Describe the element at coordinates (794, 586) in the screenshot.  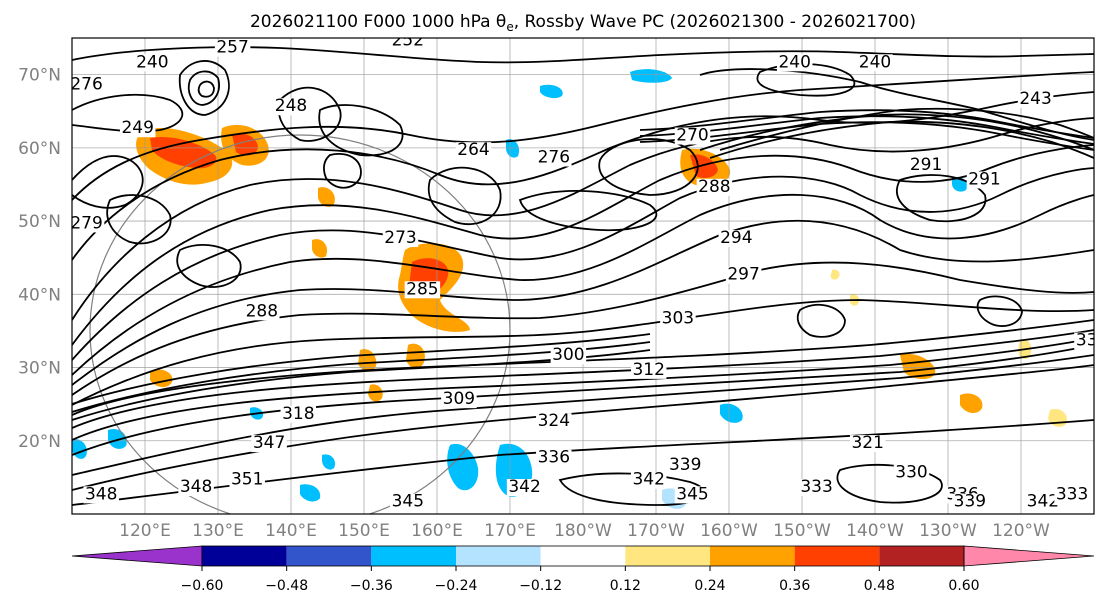
I see `colorbar-tick-label: 0.36` at that location.